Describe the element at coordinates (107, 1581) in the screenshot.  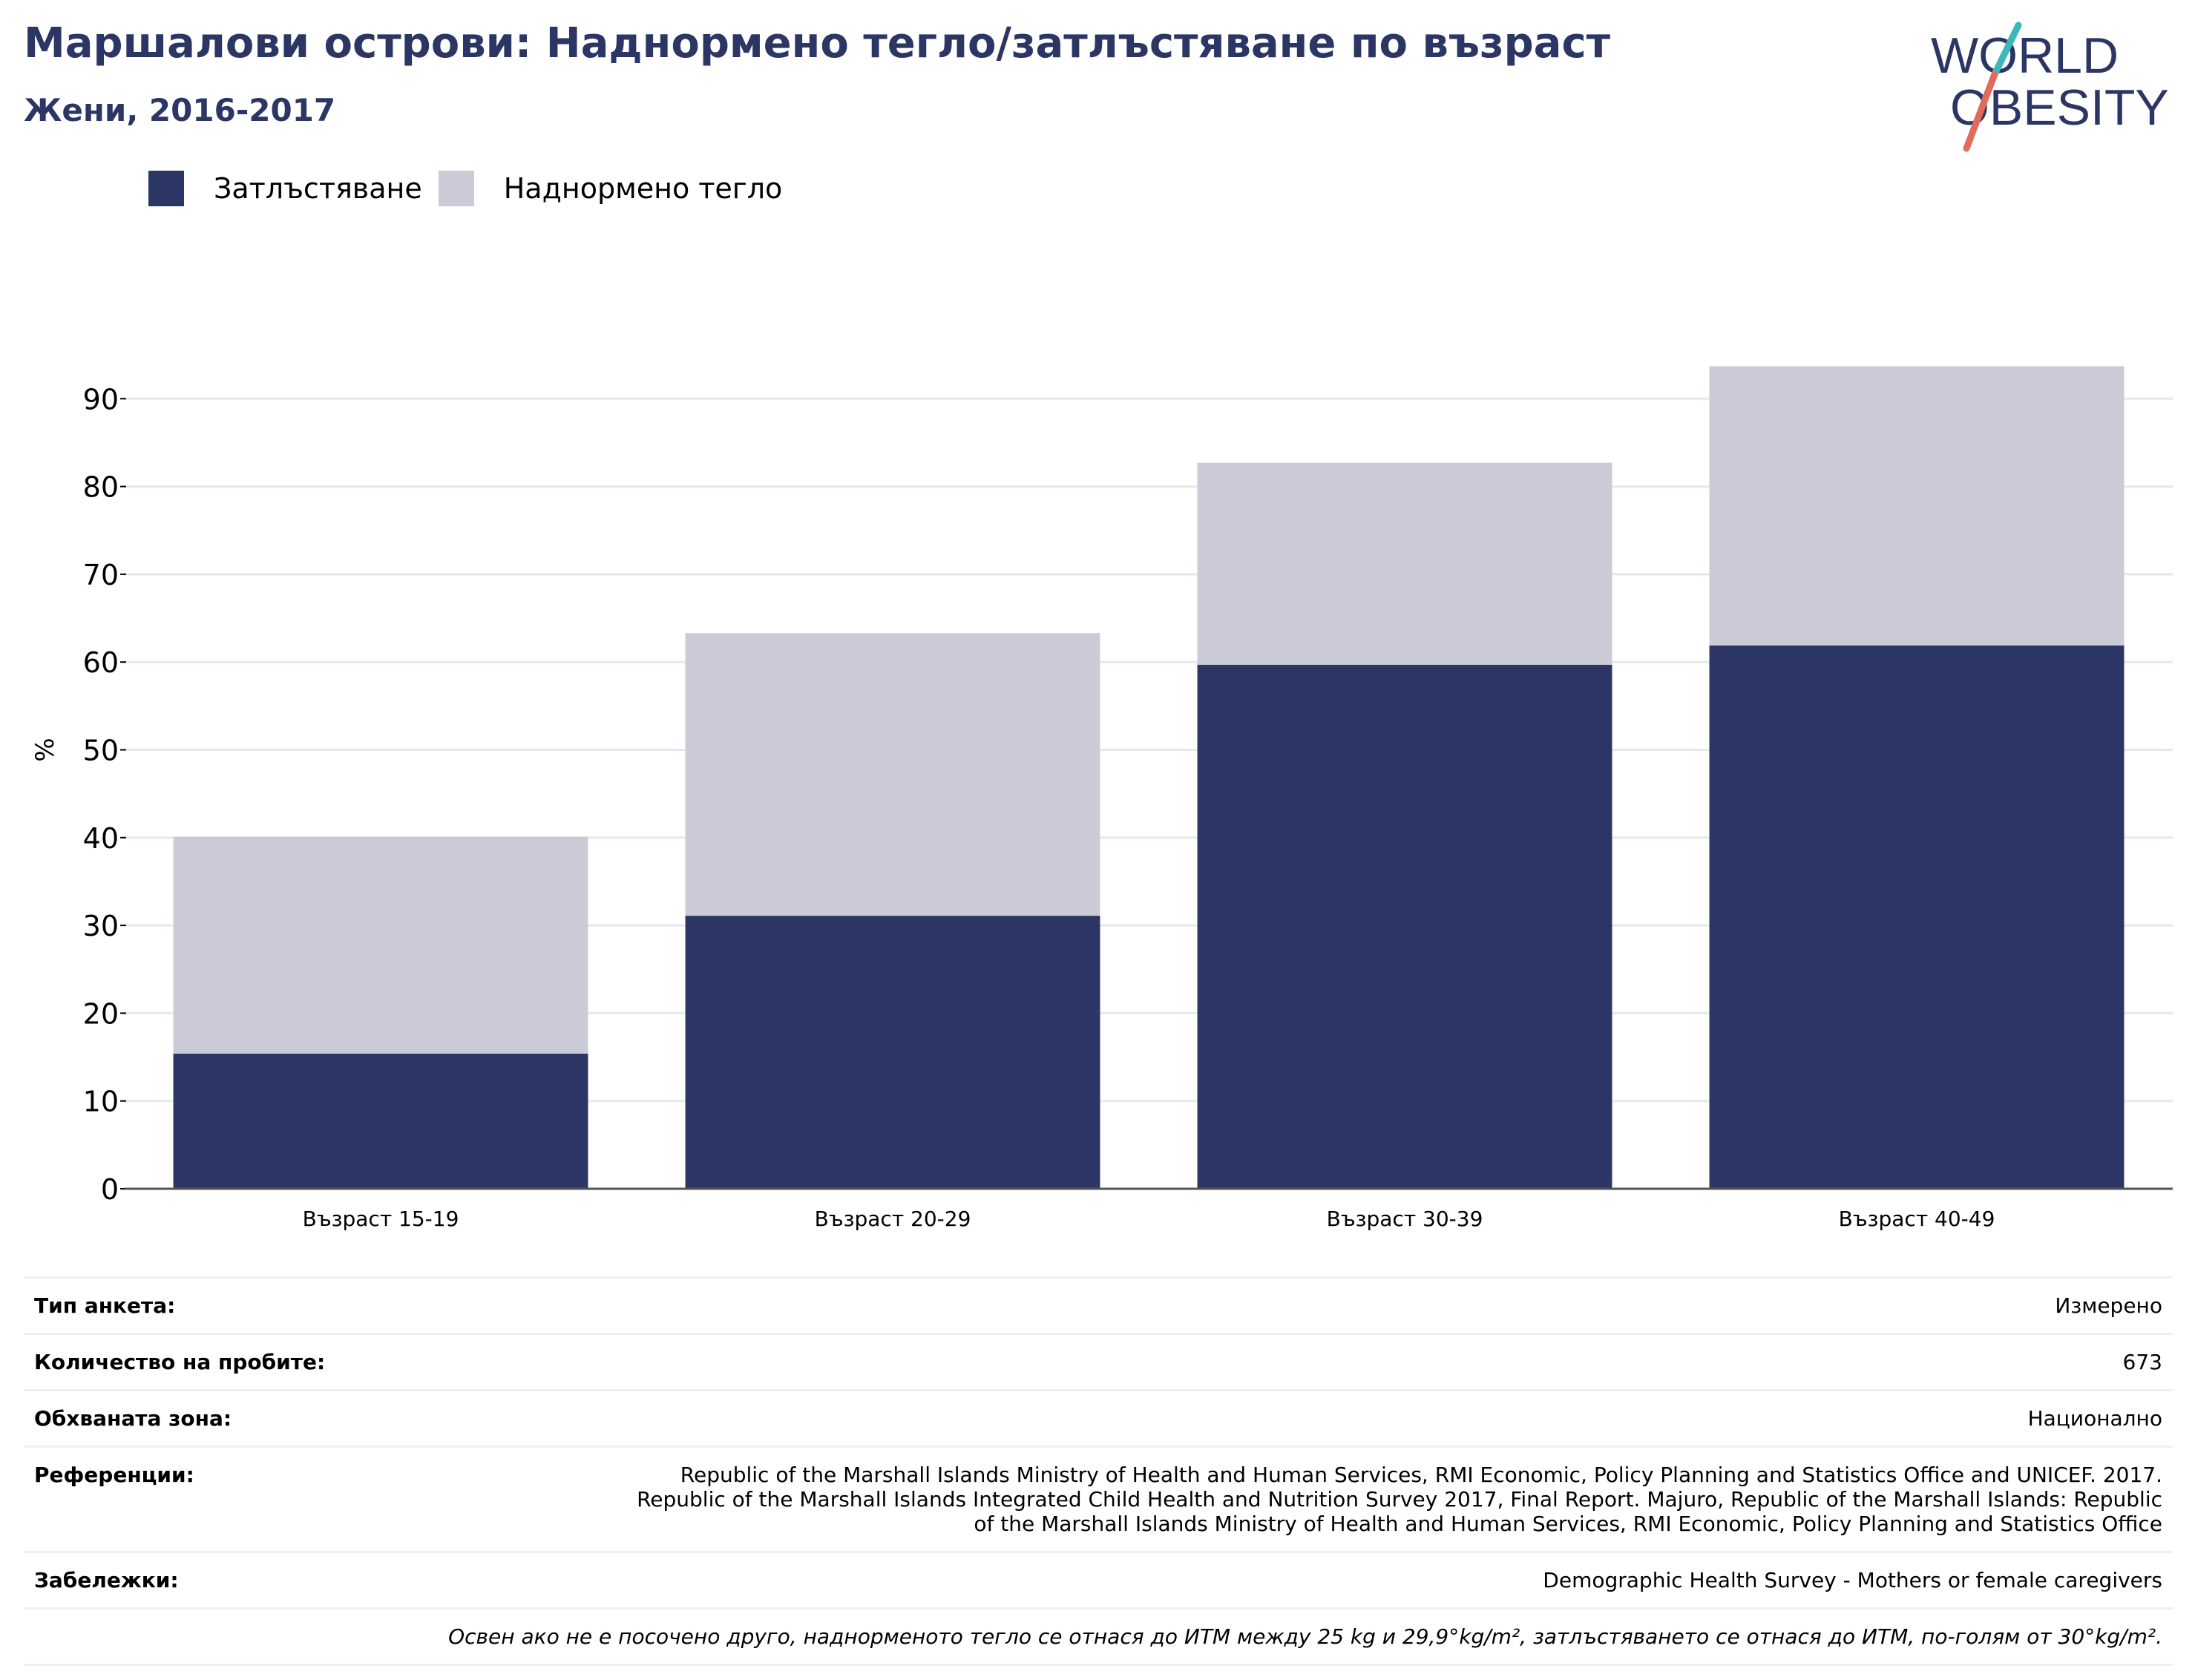
I see `info-label-notes: Забележки:` at that location.